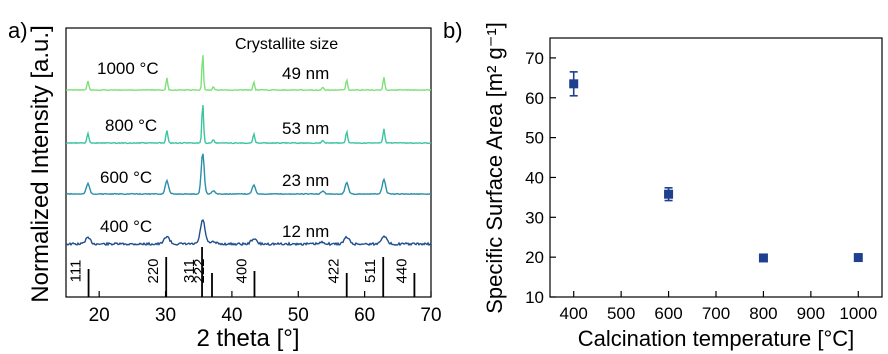 The width and height of the screenshot is (888, 354). Describe the element at coordinates (153, 270) in the screenshot. I see `reference-label-220: 220` at that location.